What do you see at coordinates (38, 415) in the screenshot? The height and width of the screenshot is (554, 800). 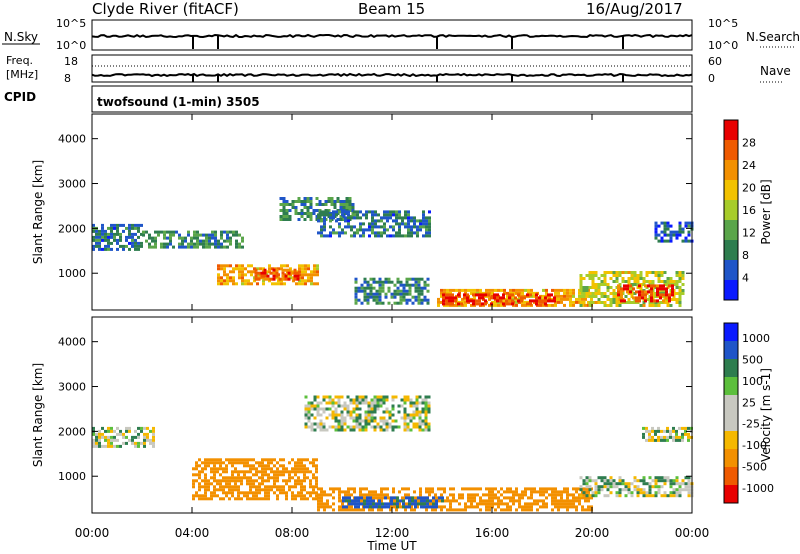 I see `velocity-ylabel: Slant Range [km]` at bounding box center [38, 415].